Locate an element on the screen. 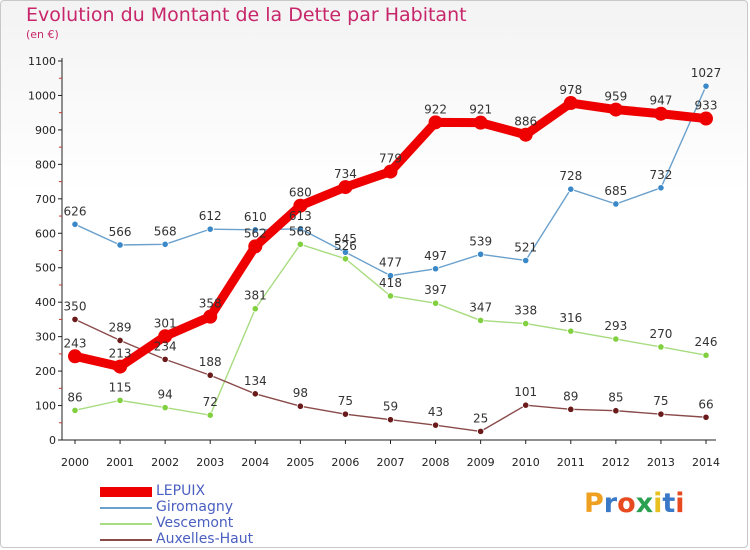  data-label-lepuix: 978 is located at coordinates (570, 90).